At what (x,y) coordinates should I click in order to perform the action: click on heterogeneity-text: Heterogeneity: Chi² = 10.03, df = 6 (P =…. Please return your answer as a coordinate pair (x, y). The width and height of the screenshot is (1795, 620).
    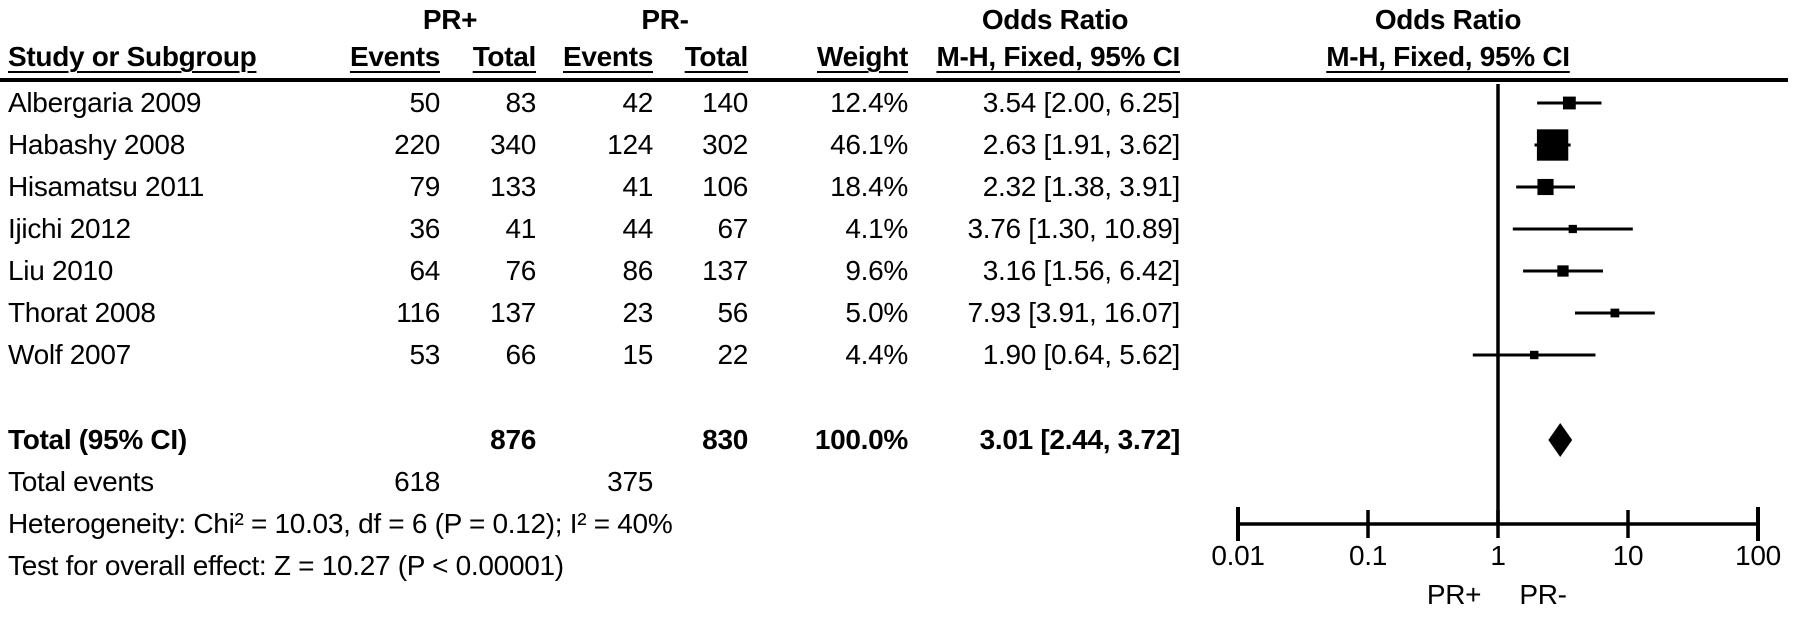
    Looking at the image, I should click on (340, 523).